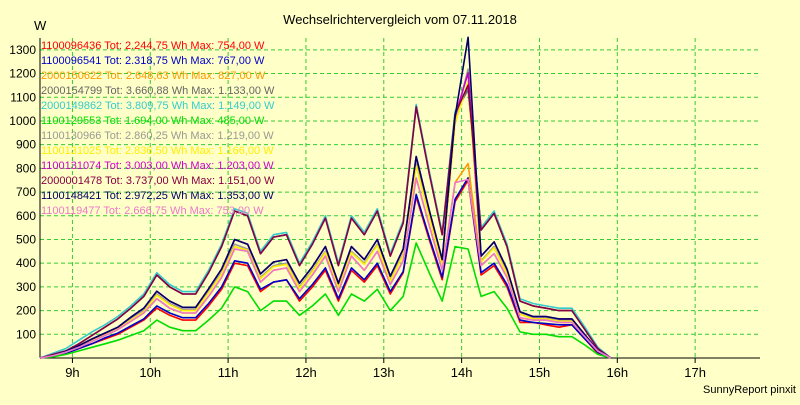 Image resolution: width=800 pixels, height=405 pixels. What do you see at coordinates (26, 239) in the screenshot?
I see `y-tick-label: 500` at bounding box center [26, 239].